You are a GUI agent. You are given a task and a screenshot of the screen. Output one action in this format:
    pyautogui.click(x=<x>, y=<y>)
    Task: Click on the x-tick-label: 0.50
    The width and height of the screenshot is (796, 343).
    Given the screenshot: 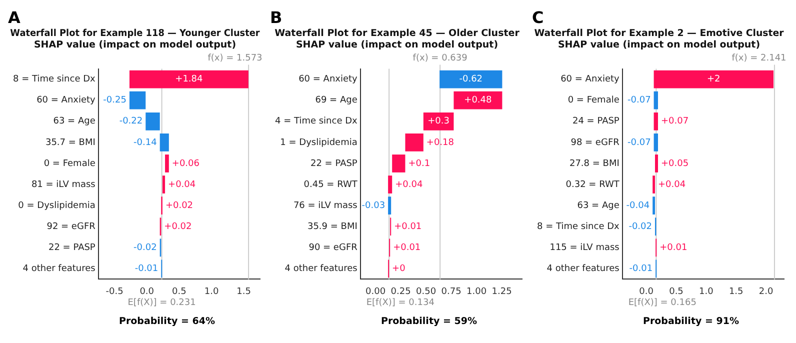 What is the action you would take?
    pyautogui.click(x=426, y=291)
    